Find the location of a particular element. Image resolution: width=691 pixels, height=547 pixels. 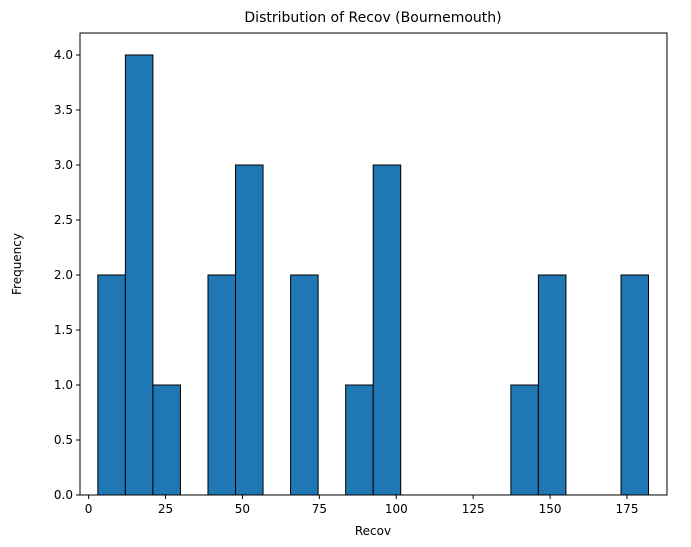

y-axis-label: Frequency is located at coordinates (17, 264).